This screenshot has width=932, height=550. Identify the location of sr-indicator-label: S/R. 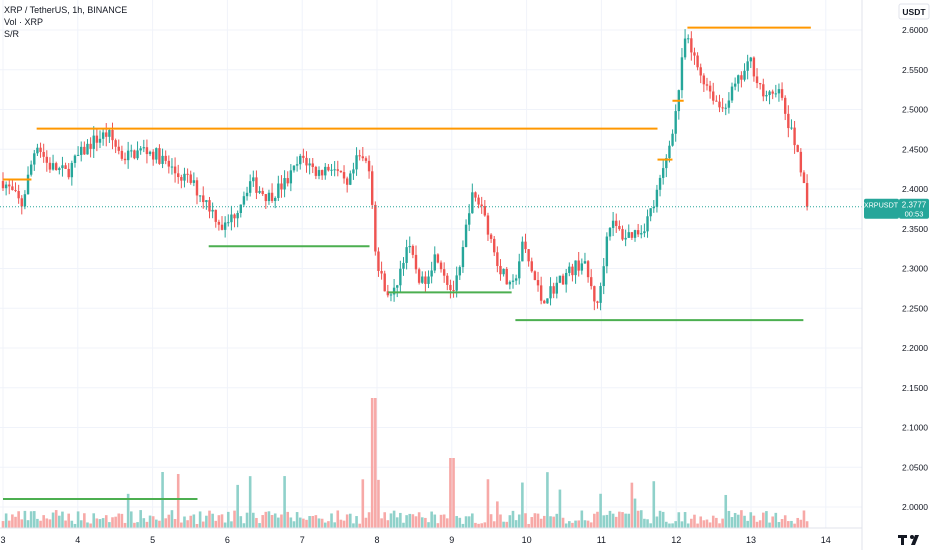
(12, 34).